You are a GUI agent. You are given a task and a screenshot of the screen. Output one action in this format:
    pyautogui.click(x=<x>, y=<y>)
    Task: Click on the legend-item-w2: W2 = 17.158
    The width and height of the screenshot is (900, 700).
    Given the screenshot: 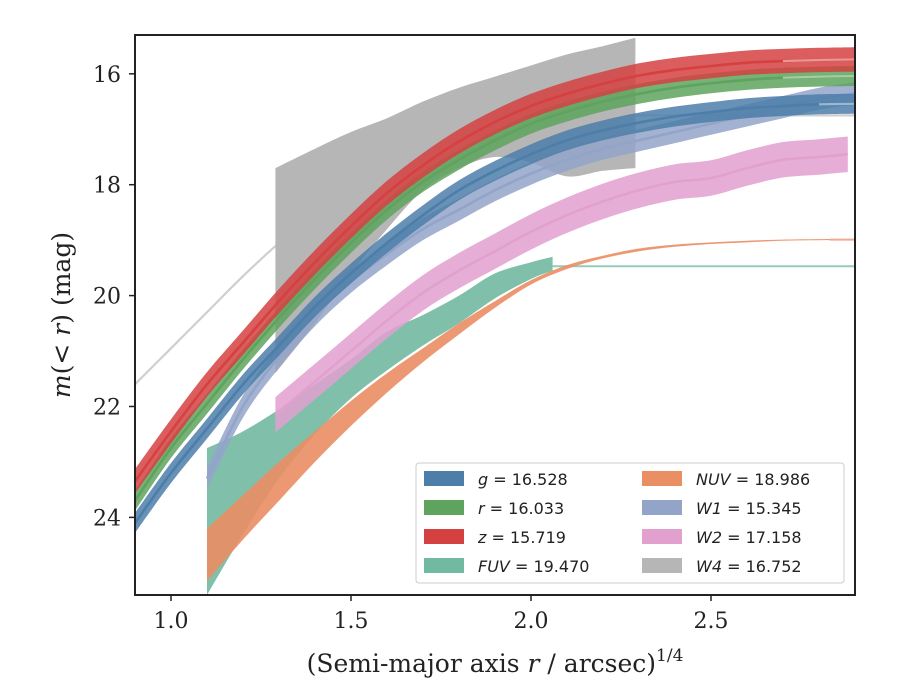 What is the action you would take?
    pyautogui.click(x=722, y=537)
    